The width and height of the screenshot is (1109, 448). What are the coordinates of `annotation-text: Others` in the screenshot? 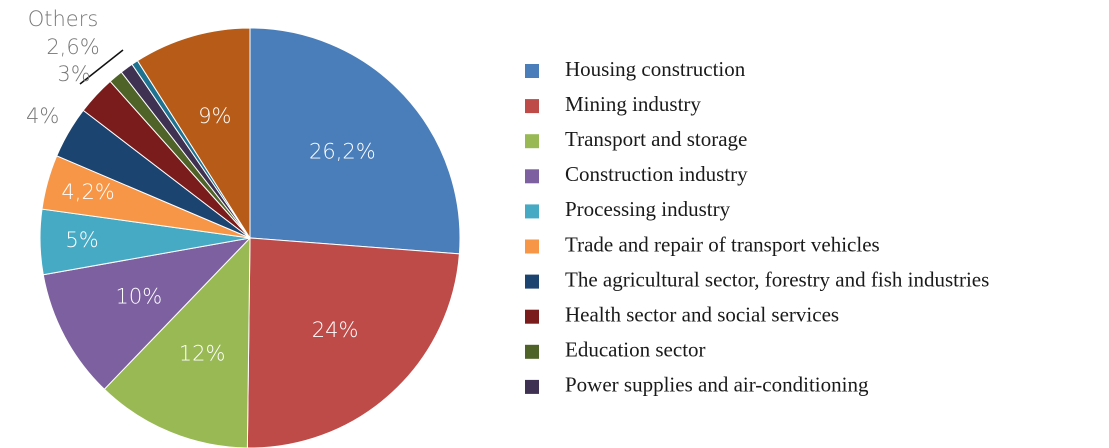 It's located at (63, 19).